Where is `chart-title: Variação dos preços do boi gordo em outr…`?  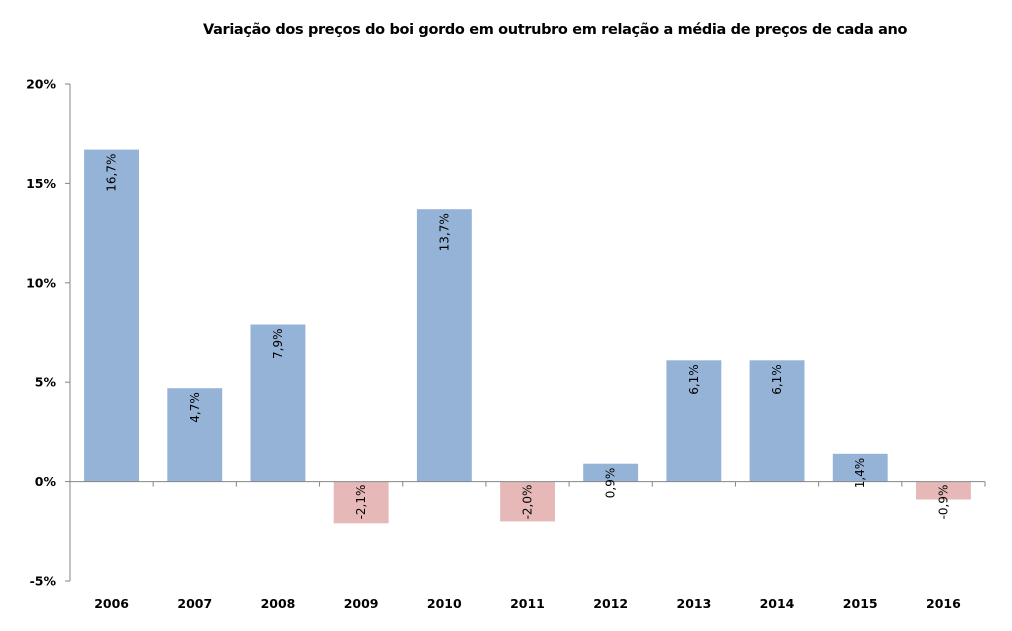 chart-title: Variação dos preços do boi gordo em outr… is located at coordinates (555, 30).